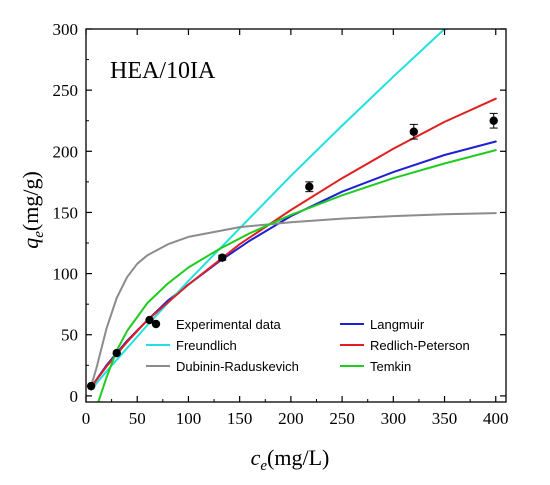  What do you see at coordinates (30, 201) in the screenshot?
I see `y-axis-unit: (mg/g)` at bounding box center [30, 201].